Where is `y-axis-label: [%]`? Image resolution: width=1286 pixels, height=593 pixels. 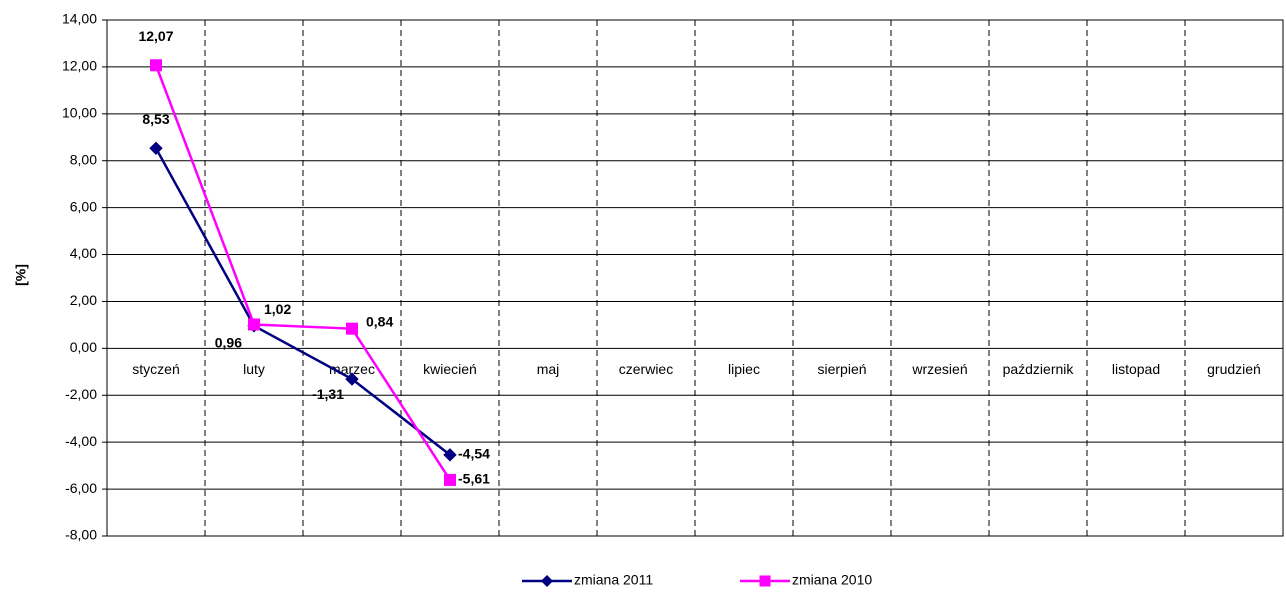 y-axis-label: [%] is located at coordinates (21, 275).